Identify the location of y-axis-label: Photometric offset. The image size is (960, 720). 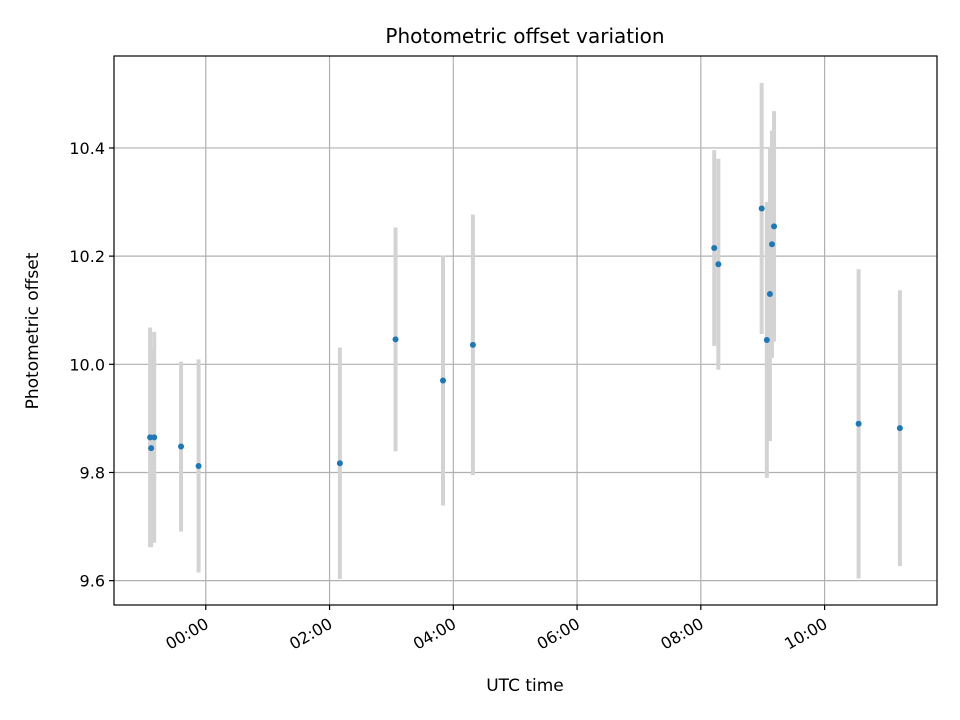
(33, 330).